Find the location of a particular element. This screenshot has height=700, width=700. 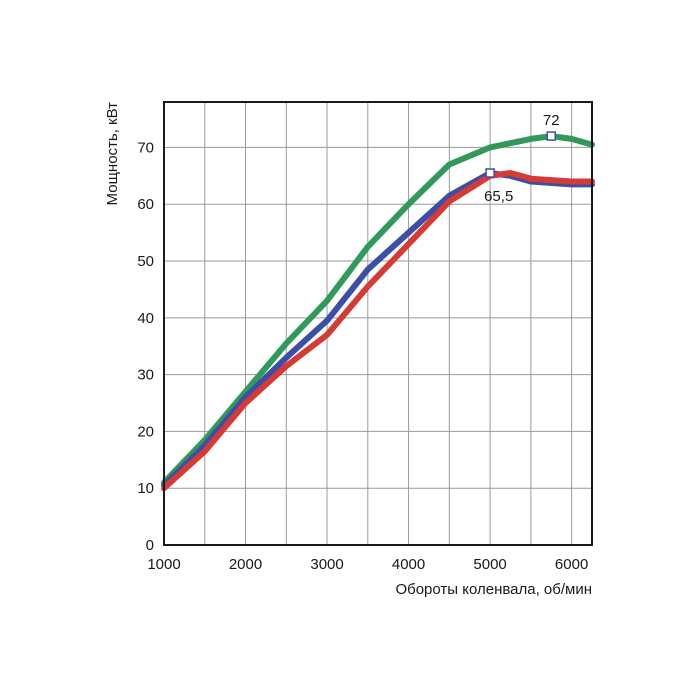

x-tick-label: 5000 is located at coordinates (489, 564).